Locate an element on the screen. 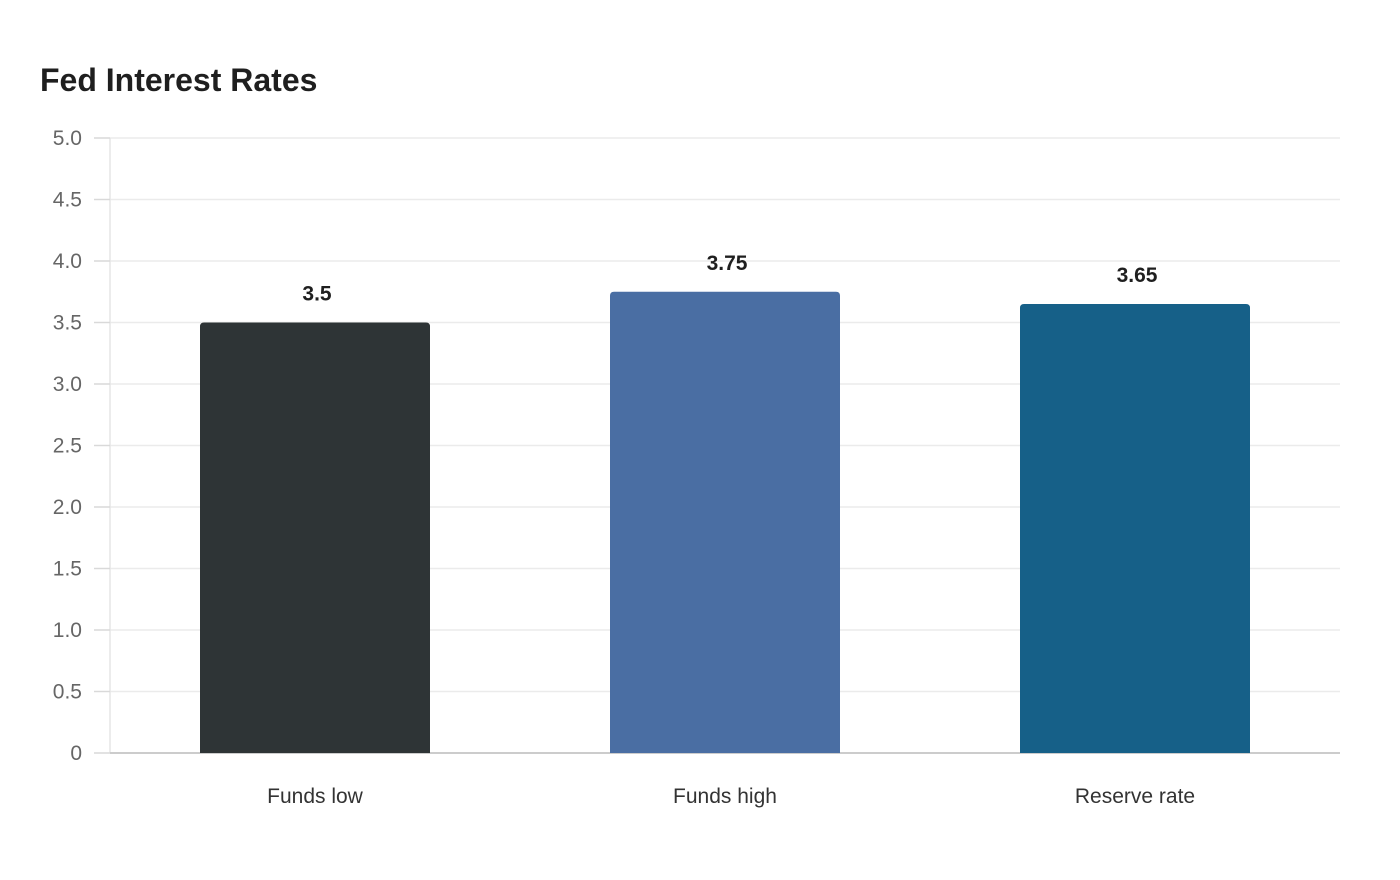 This screenshot has height=880, width=1400. value-labels: 3.5 3.75 3.65 is located at coordinates (729, 279).